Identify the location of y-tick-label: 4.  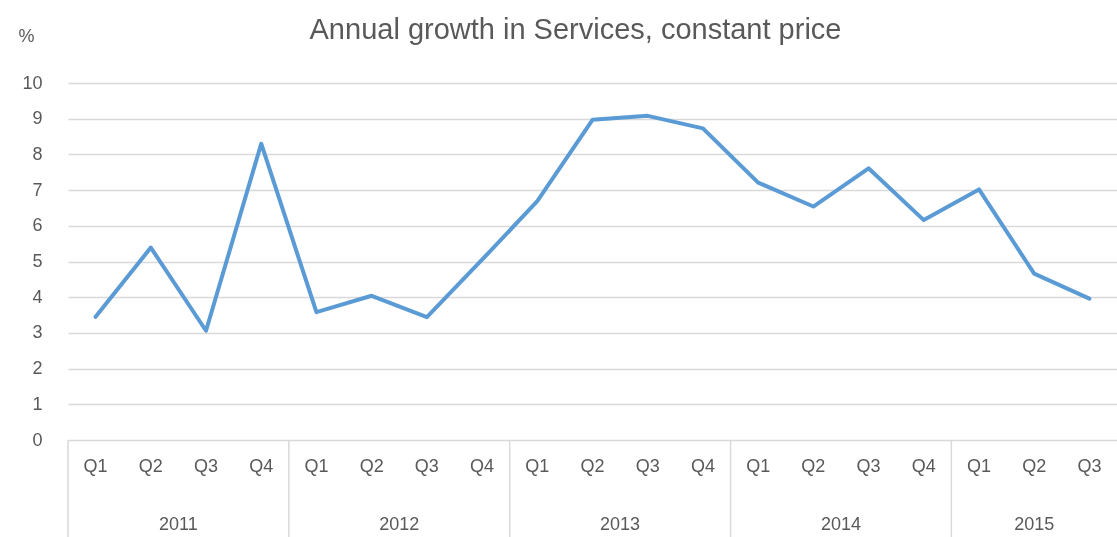
(37, 296).